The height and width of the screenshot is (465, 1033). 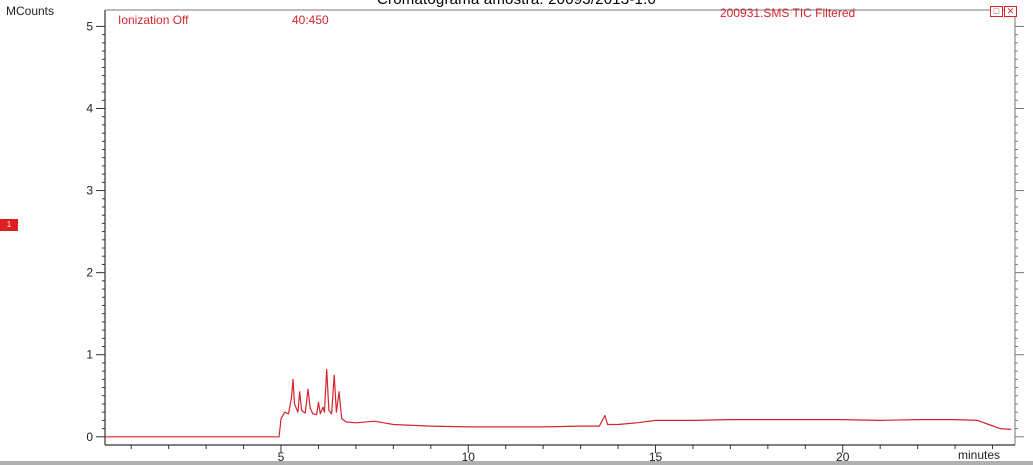 What do you see at coordinates (281, 457) in the screenshot?
I see `x-tick-label: 5` at bounding box center [281, 457].